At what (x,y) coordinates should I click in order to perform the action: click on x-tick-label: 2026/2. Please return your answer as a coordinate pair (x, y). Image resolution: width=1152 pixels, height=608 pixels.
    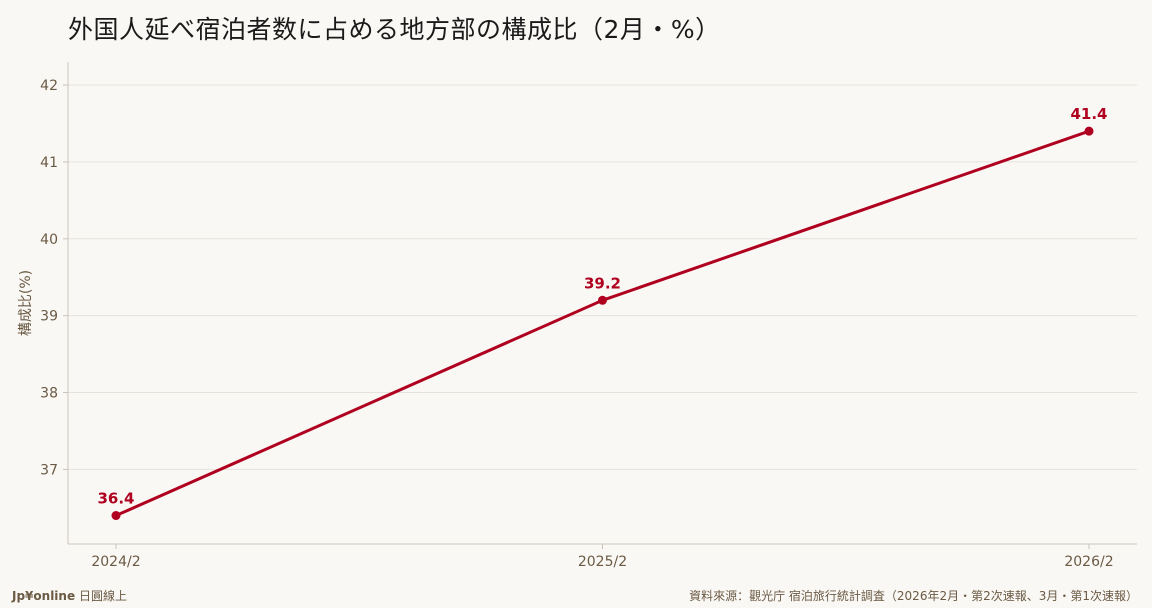
    Looking at the image, I should click on (1088, 562).